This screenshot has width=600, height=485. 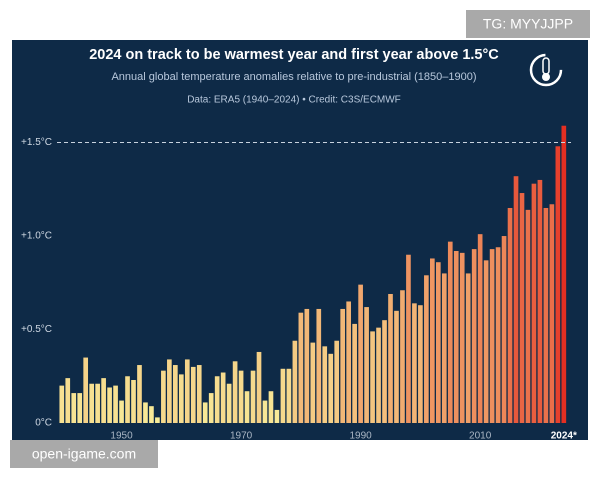 I want to click on x-tick-label: 1970, so click(x=241, y=436).